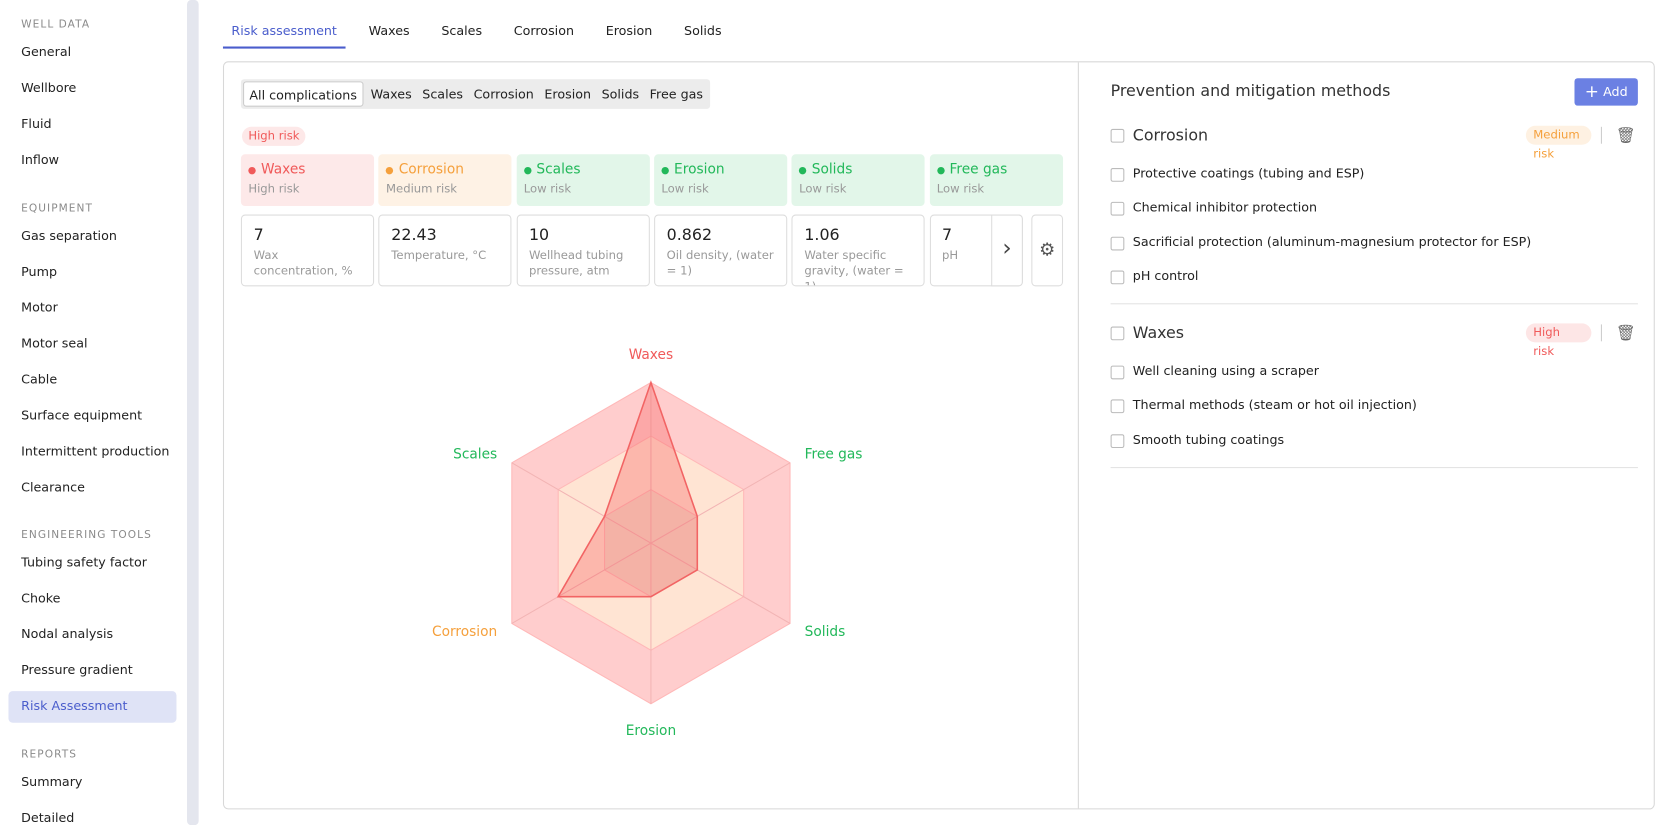 The image size is (1657, 825). What do you see at coordinates (49, 88) in the screenshot?
I see `sidebar-item: Wellbore` at bounding box center [49, 88].